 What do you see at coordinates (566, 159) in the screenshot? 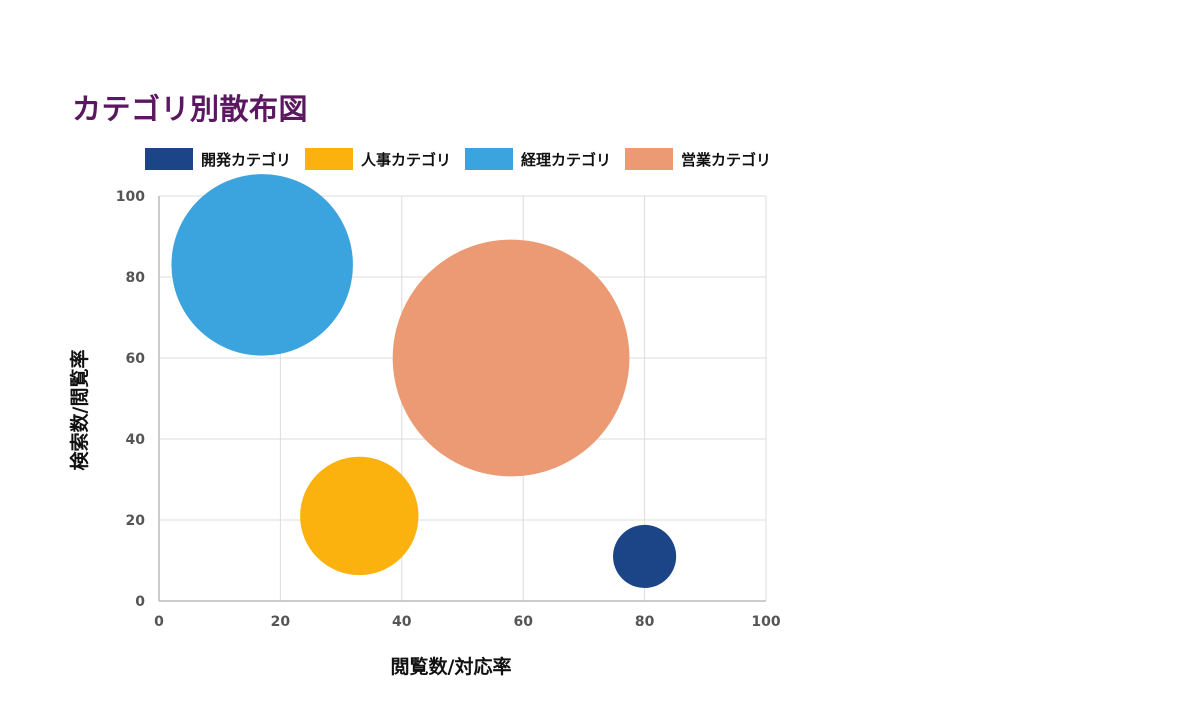
I see `legend-label-accounting: 経理カテゴリ` at bounding box center [566, 159].